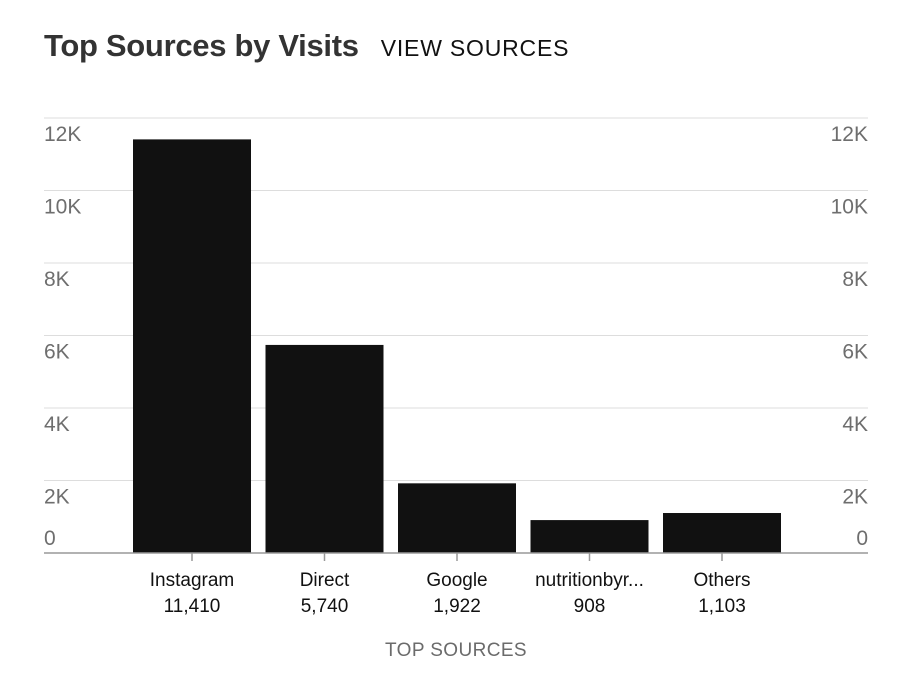 The image size is (912, 690). What do you see at coordinates (201, 45) in the screenshot?
I see `chart-title: Top Sources by Visits` at bounding box center [201, 45].